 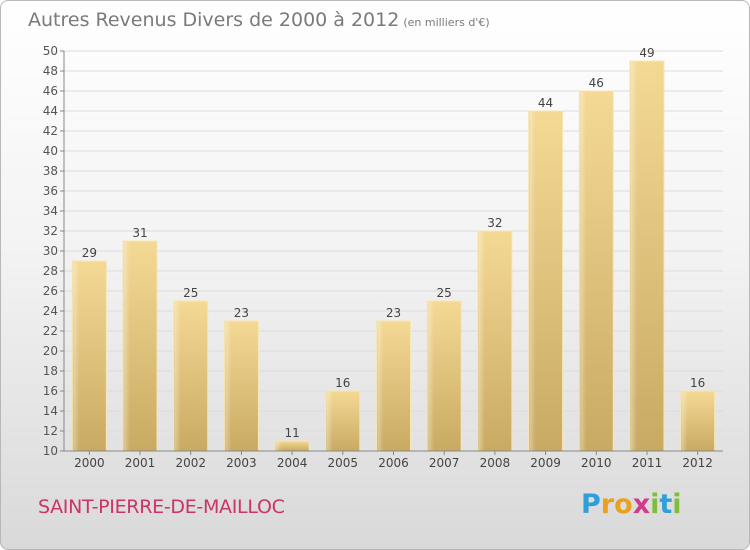 What do you see at coordinates (697, 463) in the screenshot?
I see `x-tick-label-2012: 2012` at bounding box center [697, 463].